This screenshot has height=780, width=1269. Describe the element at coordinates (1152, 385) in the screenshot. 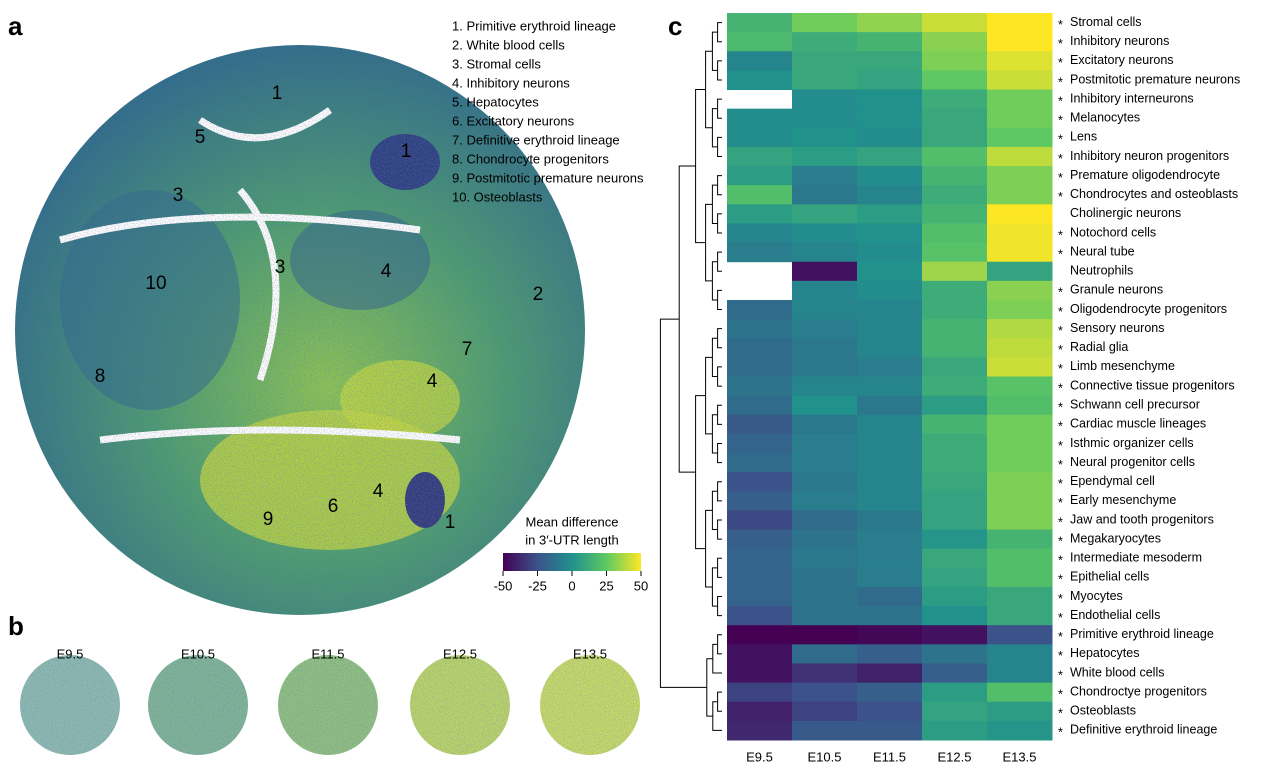

I see `row-label: Connective tissue progenitors` at that location.